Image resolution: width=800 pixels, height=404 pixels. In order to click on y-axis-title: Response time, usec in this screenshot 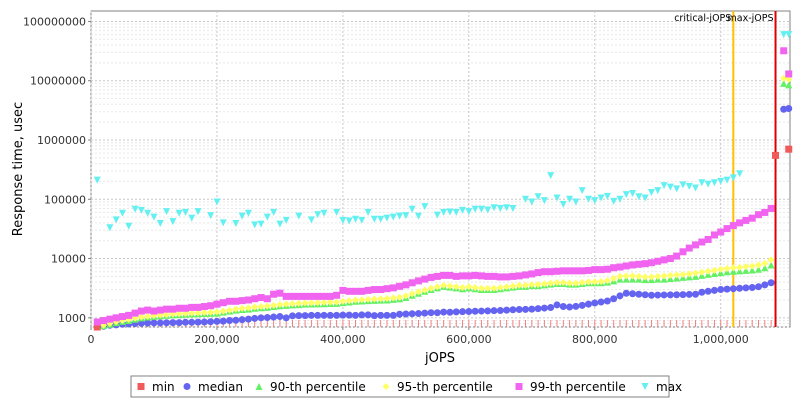, I will do `click(18, 169)`.